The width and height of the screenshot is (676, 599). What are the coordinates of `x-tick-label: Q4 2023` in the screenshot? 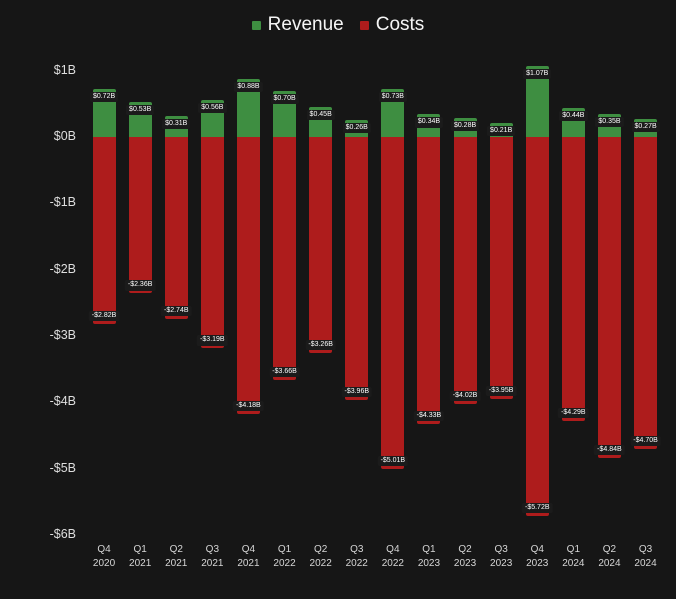 It's located at (537, 556).